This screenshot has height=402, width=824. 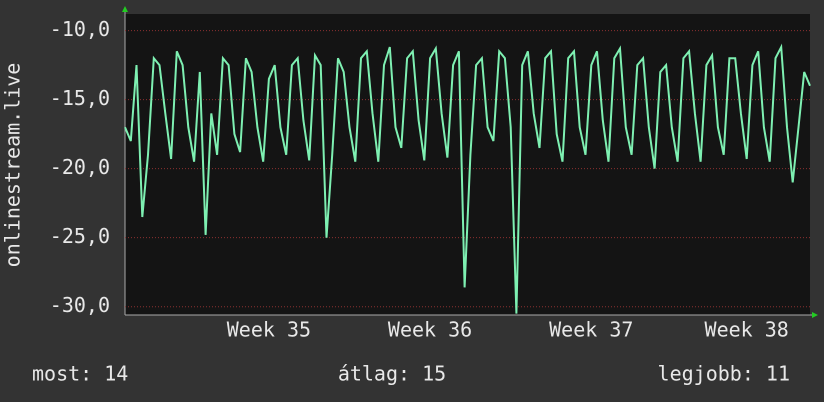 What do you see at coordinates (80, 98) in the screenshot?
I see `y-tick-label: -15,0` at bounding box center [80, 98].